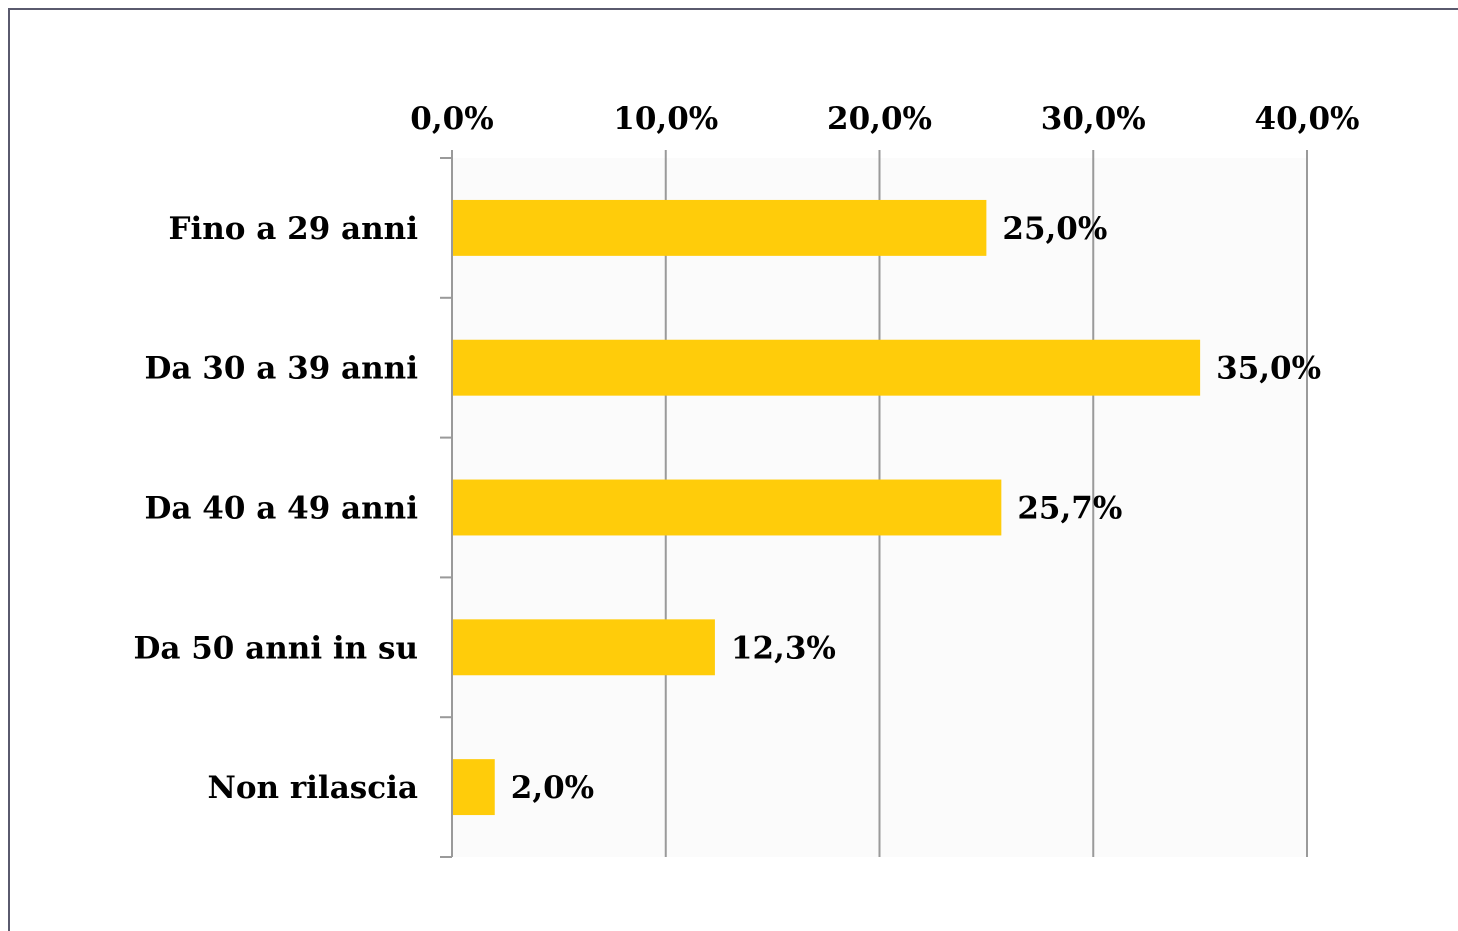 The width and height of the screenshot is (1458, 931). Describe the element at coordinates (293, 229) in the screenshot. I see `category-label: Fino a 29 anni` at that location.